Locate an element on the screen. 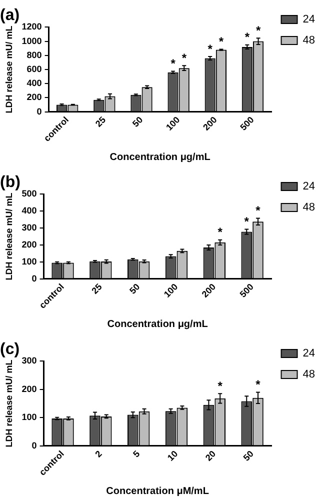  x-axis-title: Concentration μM/mL is located at coordinates (157, 491).